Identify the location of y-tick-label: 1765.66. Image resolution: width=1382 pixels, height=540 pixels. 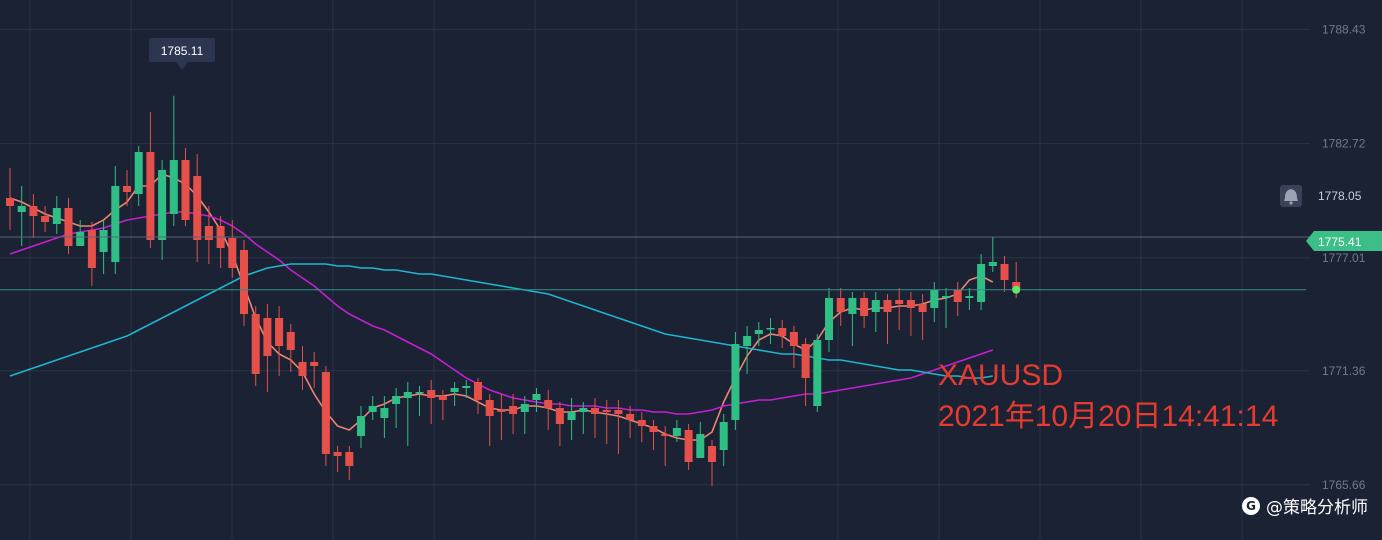
(1344, 485).